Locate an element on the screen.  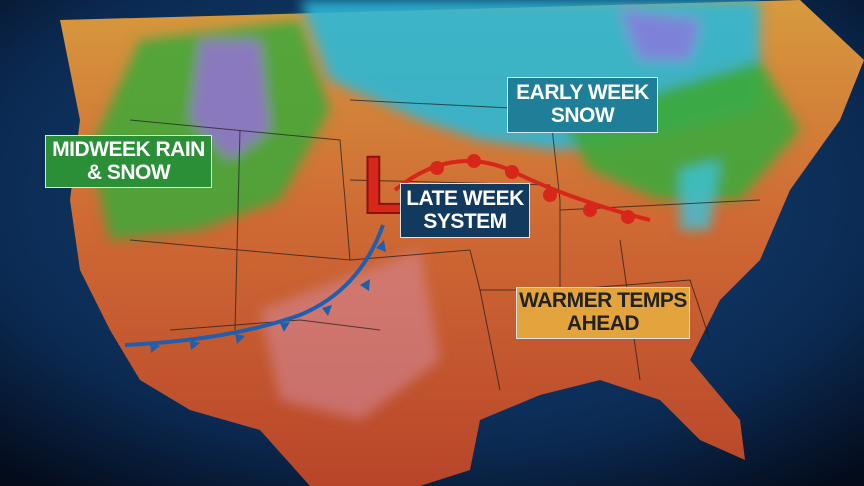
label-line: AHEAD is located at coordinates (603, 323).